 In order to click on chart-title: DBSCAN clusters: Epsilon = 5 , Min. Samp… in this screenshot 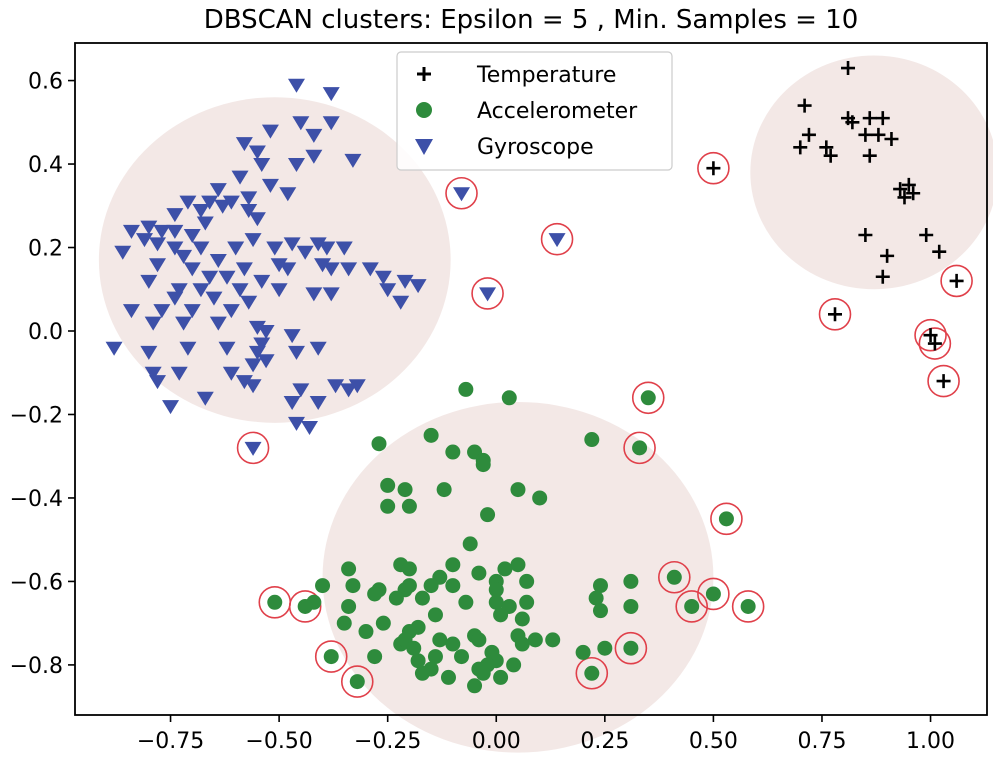, I will do `click(531, 20)`.